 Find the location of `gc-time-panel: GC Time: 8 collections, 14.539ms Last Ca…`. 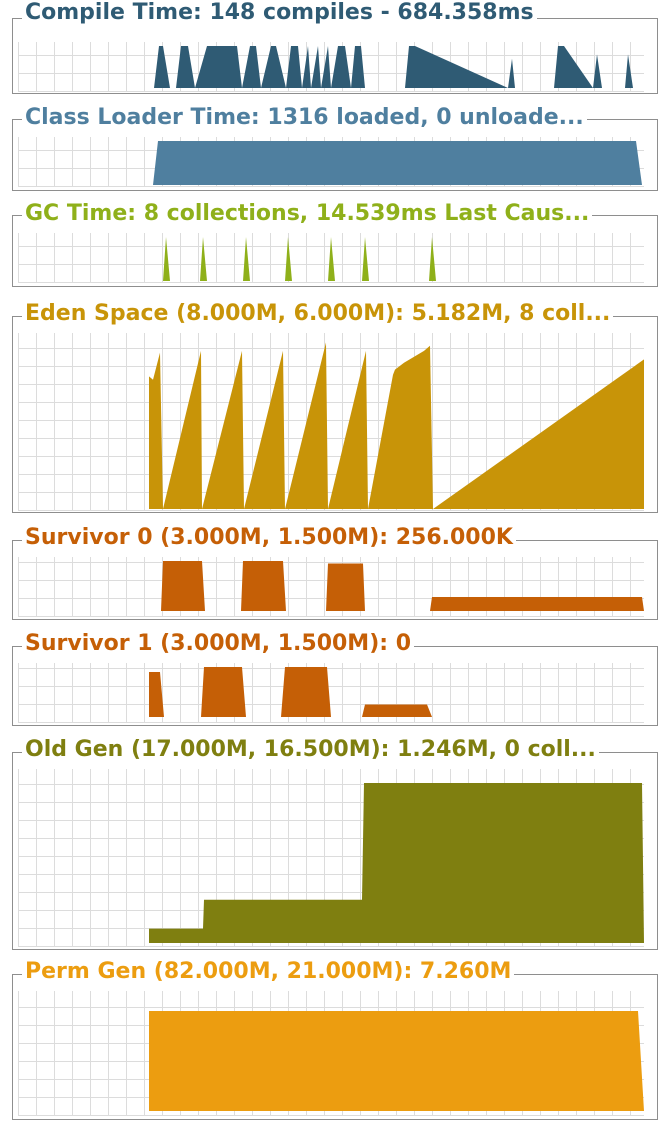

gc-time-panel: GC Time: 8 collections, 14.539ms Last Ca… is located at coordinates (335, 246).